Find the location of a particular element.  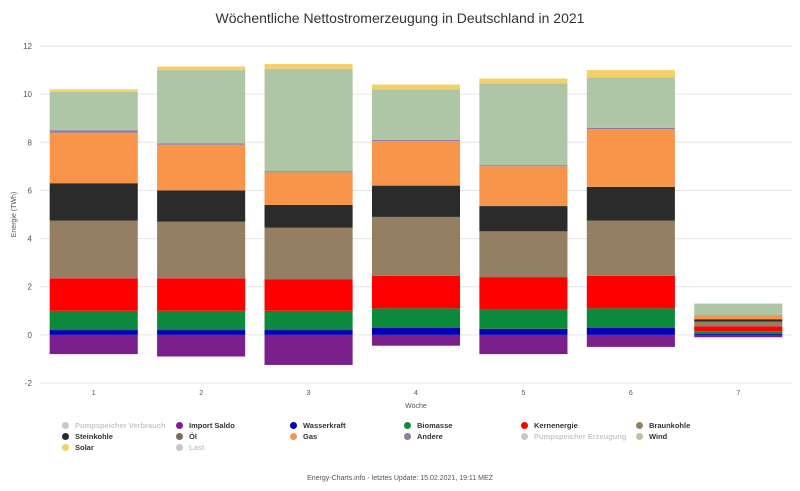

legend-item: Import Saldo is located at coordinates (205, 425).